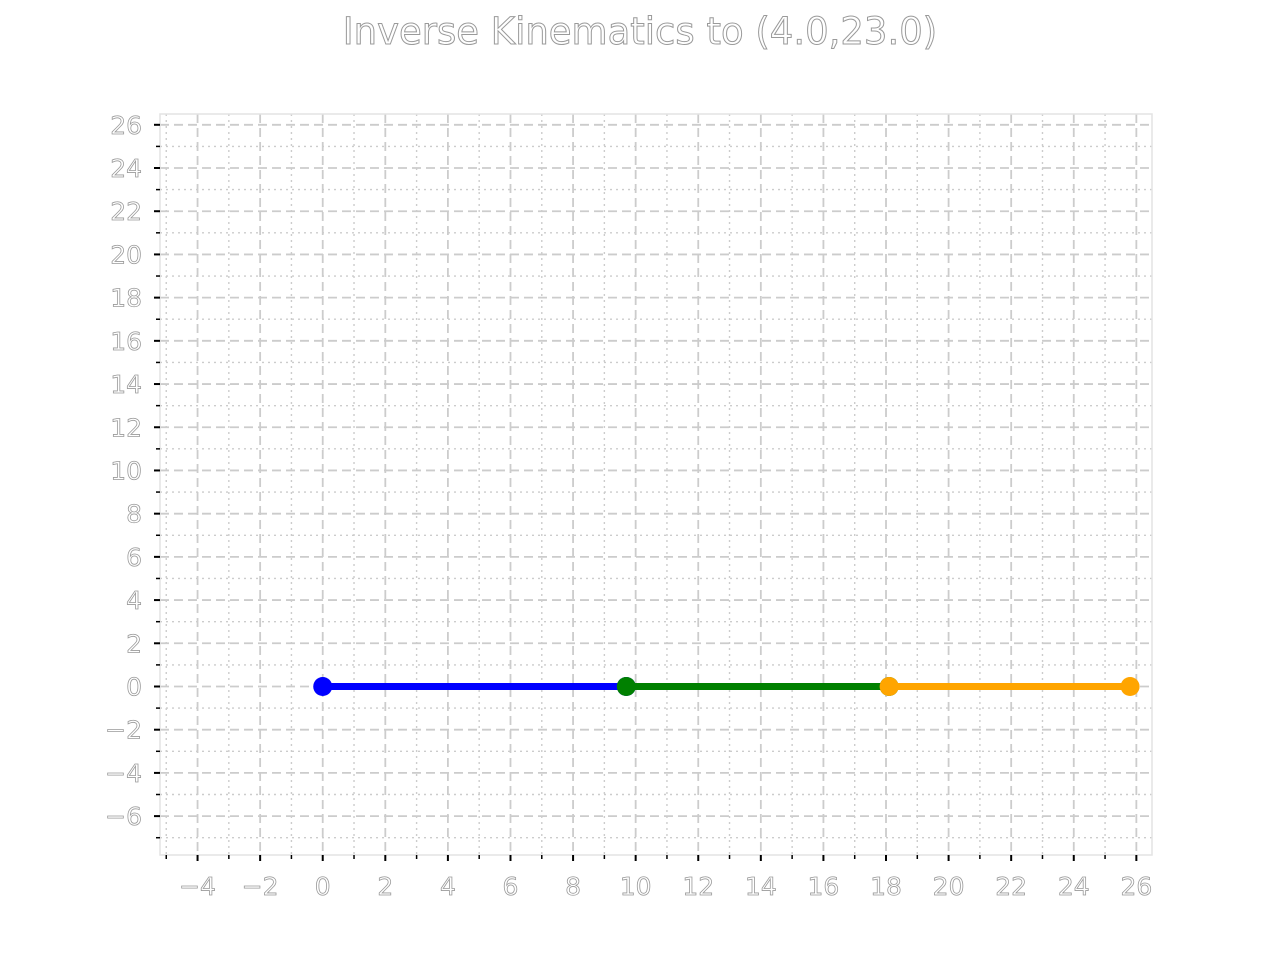 This screenshot has width=1280, height=960. What do you see at coordinates (761, 886) in the screenshot?
I see `x-tick-label: 14` at bounding box center [761, 886].